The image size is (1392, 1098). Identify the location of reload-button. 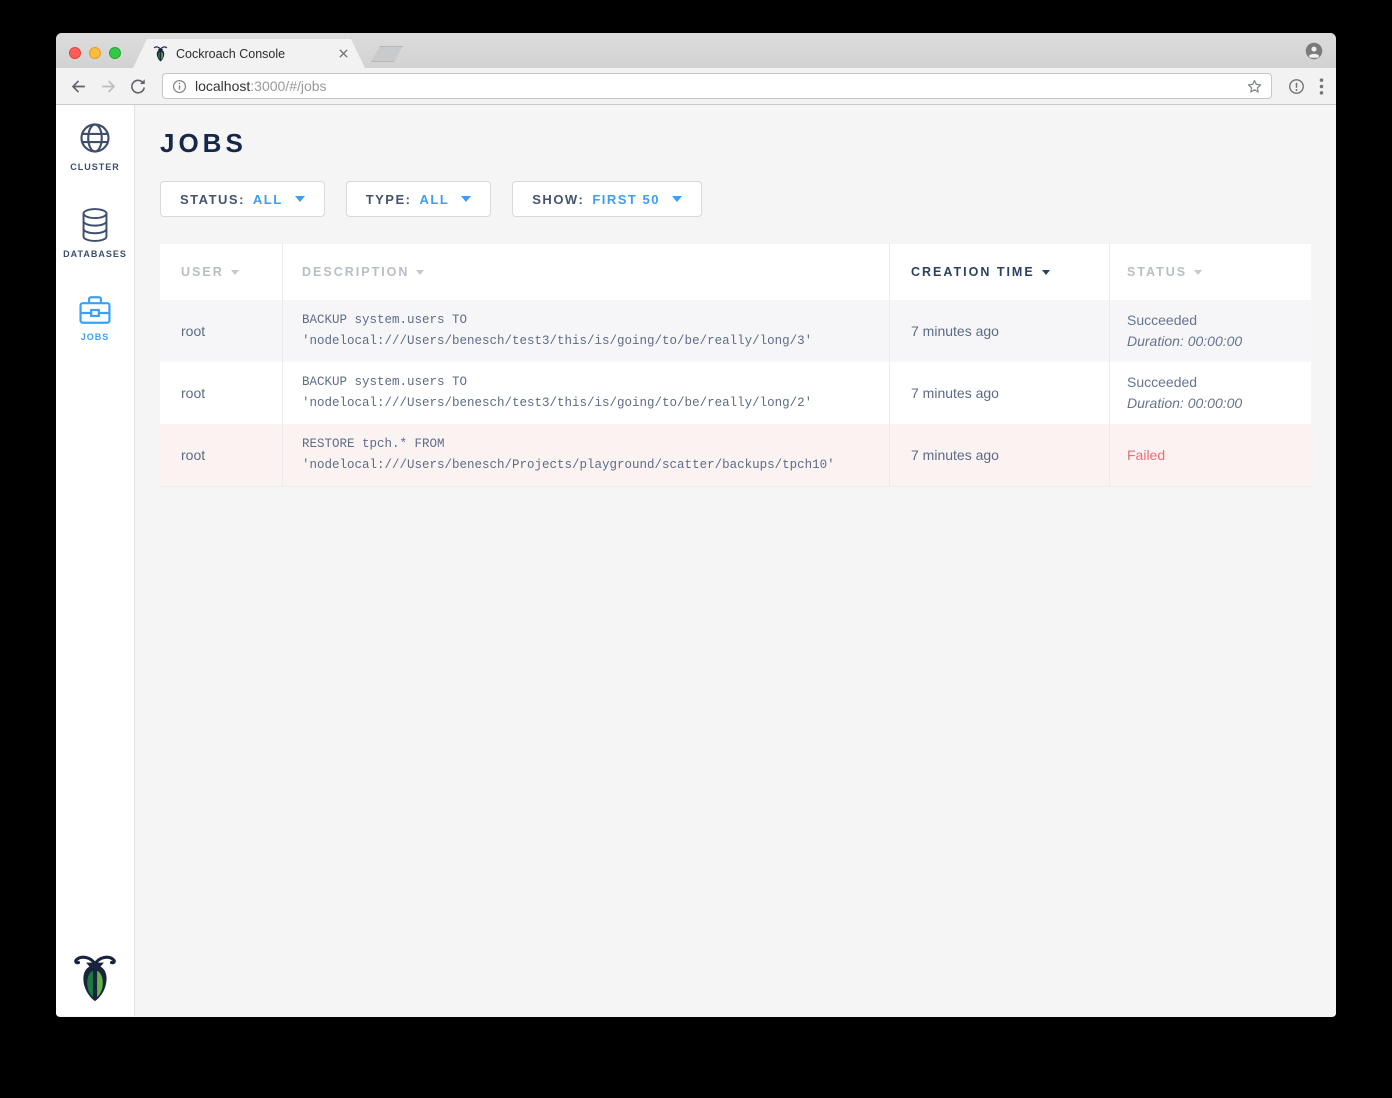
(138, 86).